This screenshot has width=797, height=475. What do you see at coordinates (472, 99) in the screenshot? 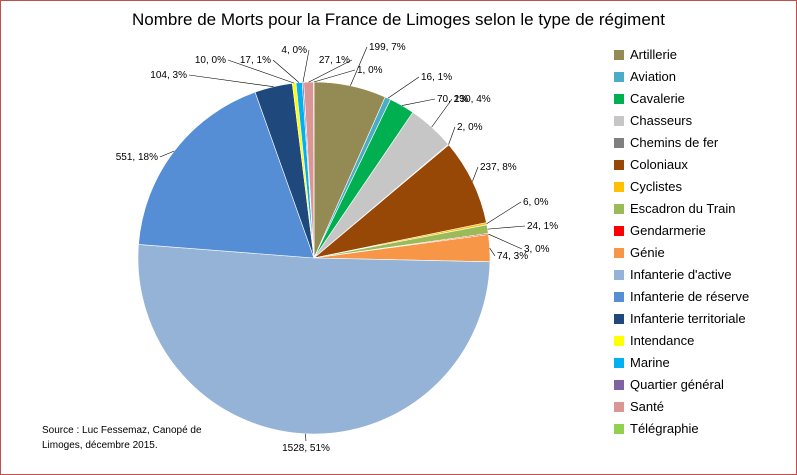
I see `data-label-3: 130, 4%` at bounding box center [472, 99].